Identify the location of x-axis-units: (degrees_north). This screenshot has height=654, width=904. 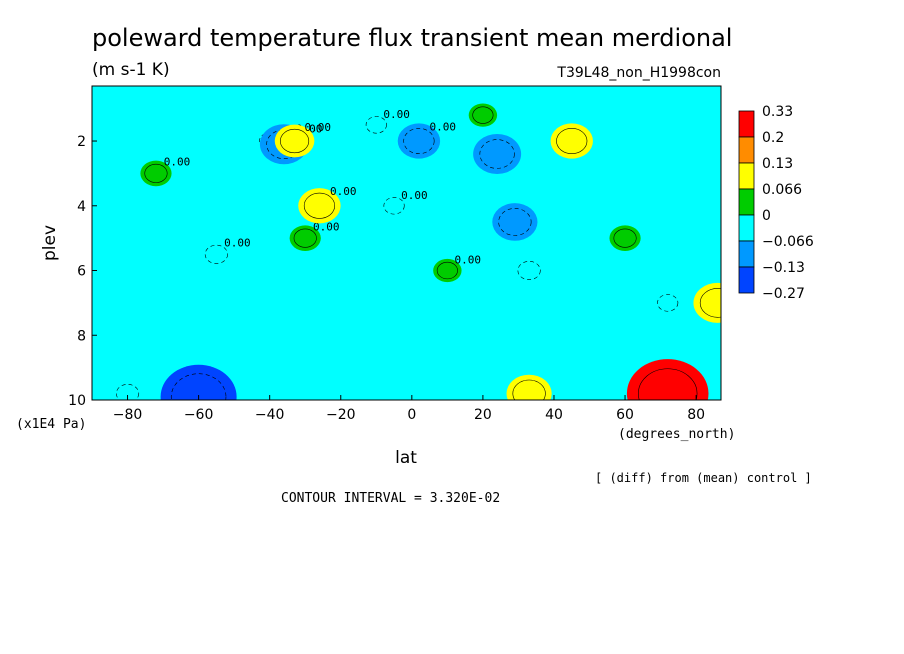
(676, 434).